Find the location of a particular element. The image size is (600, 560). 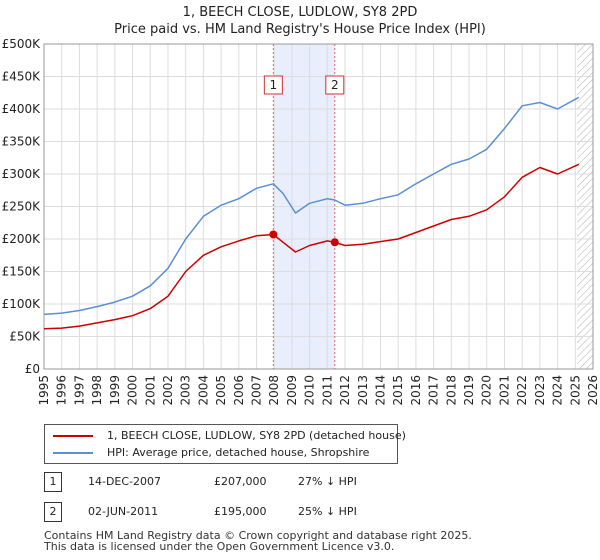

x-tick-label: 2020 is located at coordinates (487, 390).